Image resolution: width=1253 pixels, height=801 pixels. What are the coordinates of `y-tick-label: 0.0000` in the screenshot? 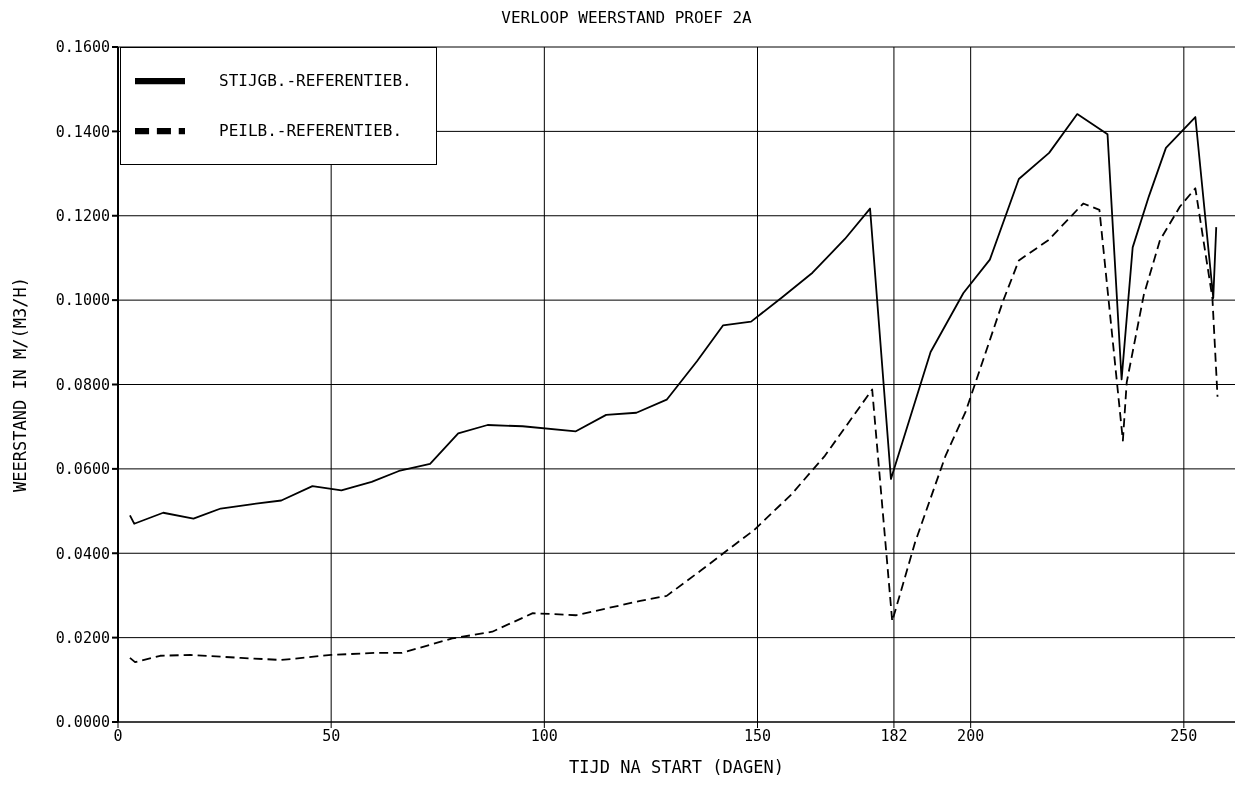 It's located at (82, 722).